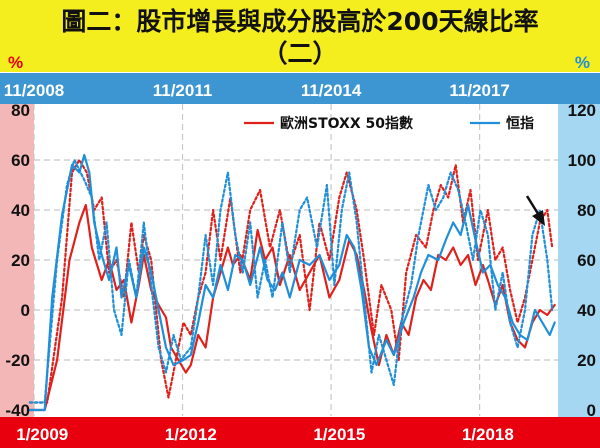  I want to click on left-tick-label: 40, so click(20, 210).